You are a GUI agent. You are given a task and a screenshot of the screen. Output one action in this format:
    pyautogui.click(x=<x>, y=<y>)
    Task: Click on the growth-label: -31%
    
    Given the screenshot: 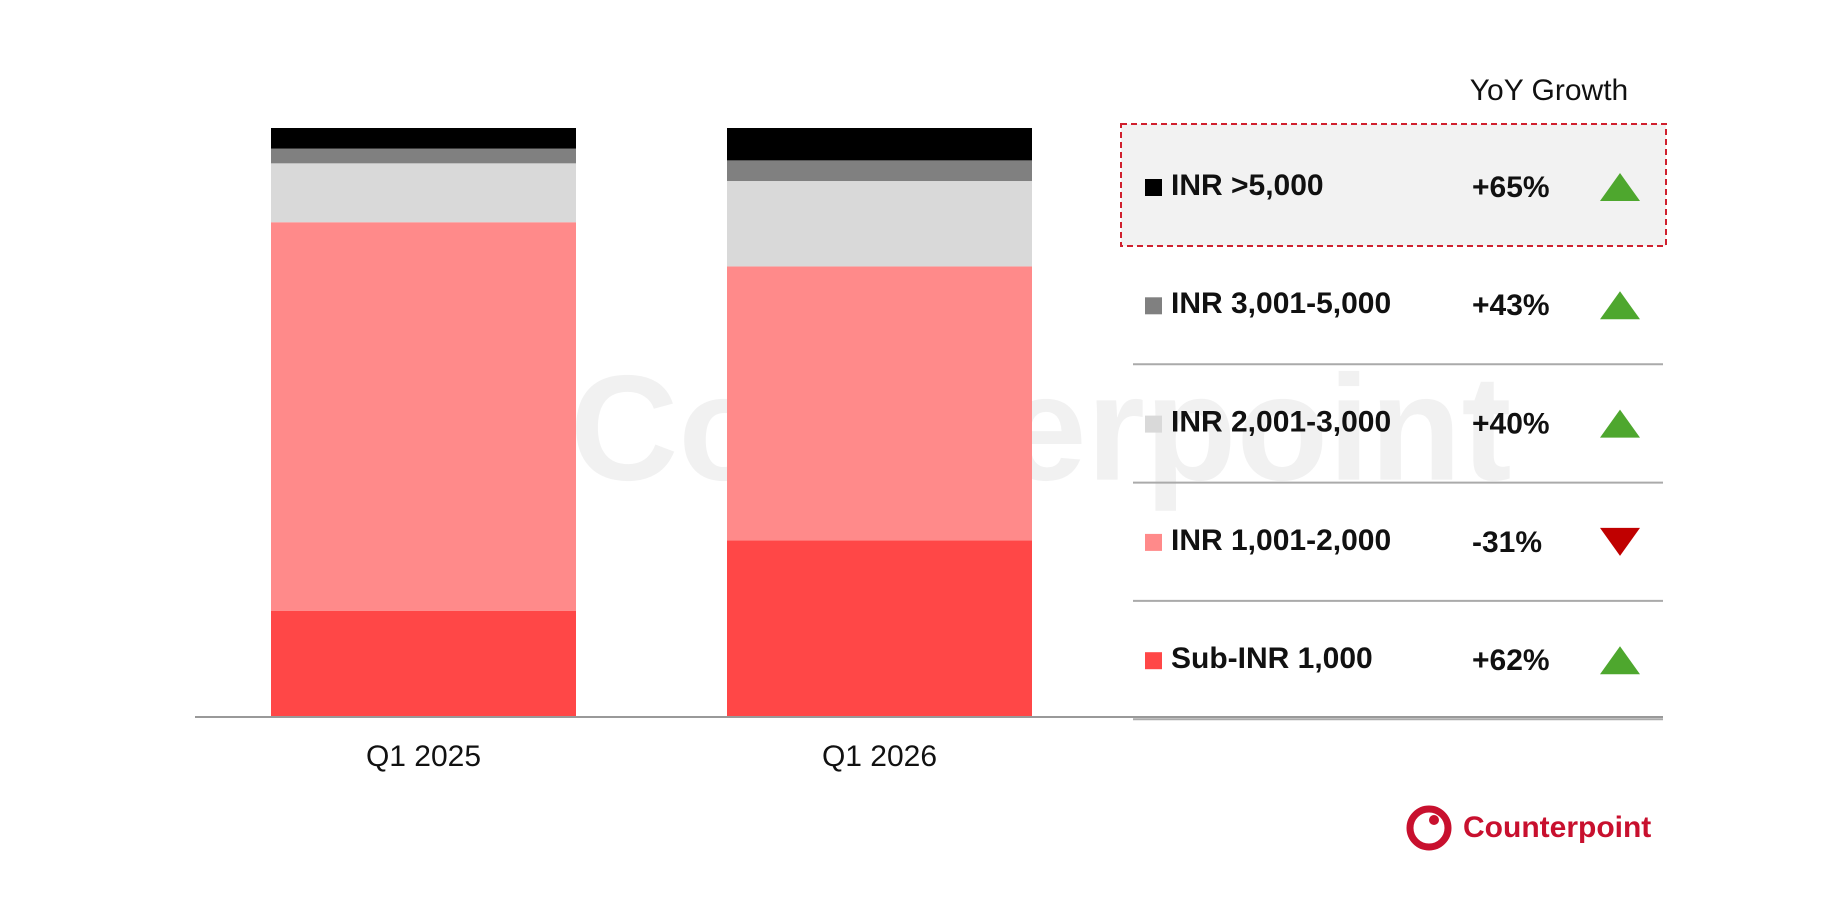 What is the action you would take?
    pyautogui.click(x=1507, y=542)
    